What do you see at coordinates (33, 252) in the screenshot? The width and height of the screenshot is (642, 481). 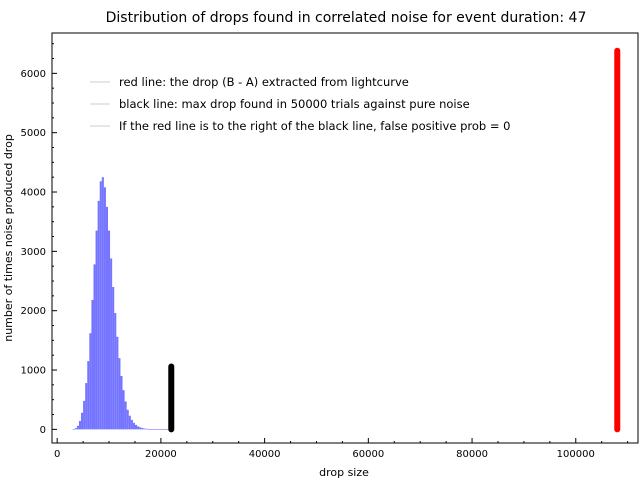 I see `y-tick-label: 3000` at bounding box center [33, 252].